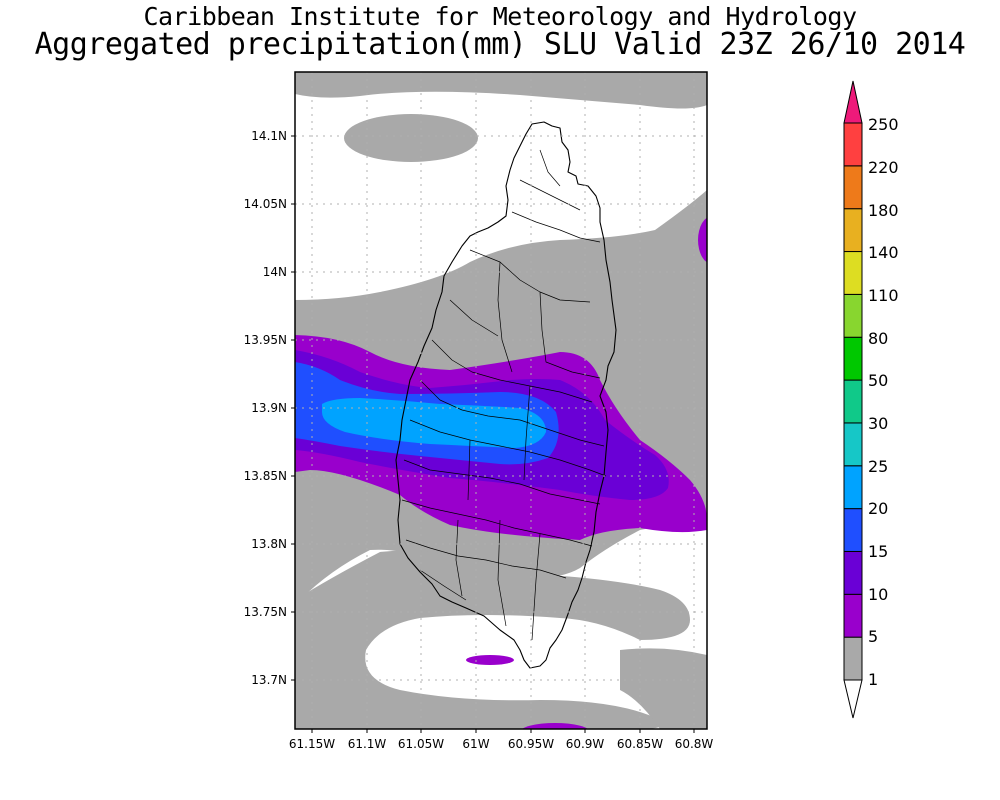 Image resolution: width=1000 pixels, height=800 pixels. I want to click on lat-label: 13.8N, so click(269, 544).